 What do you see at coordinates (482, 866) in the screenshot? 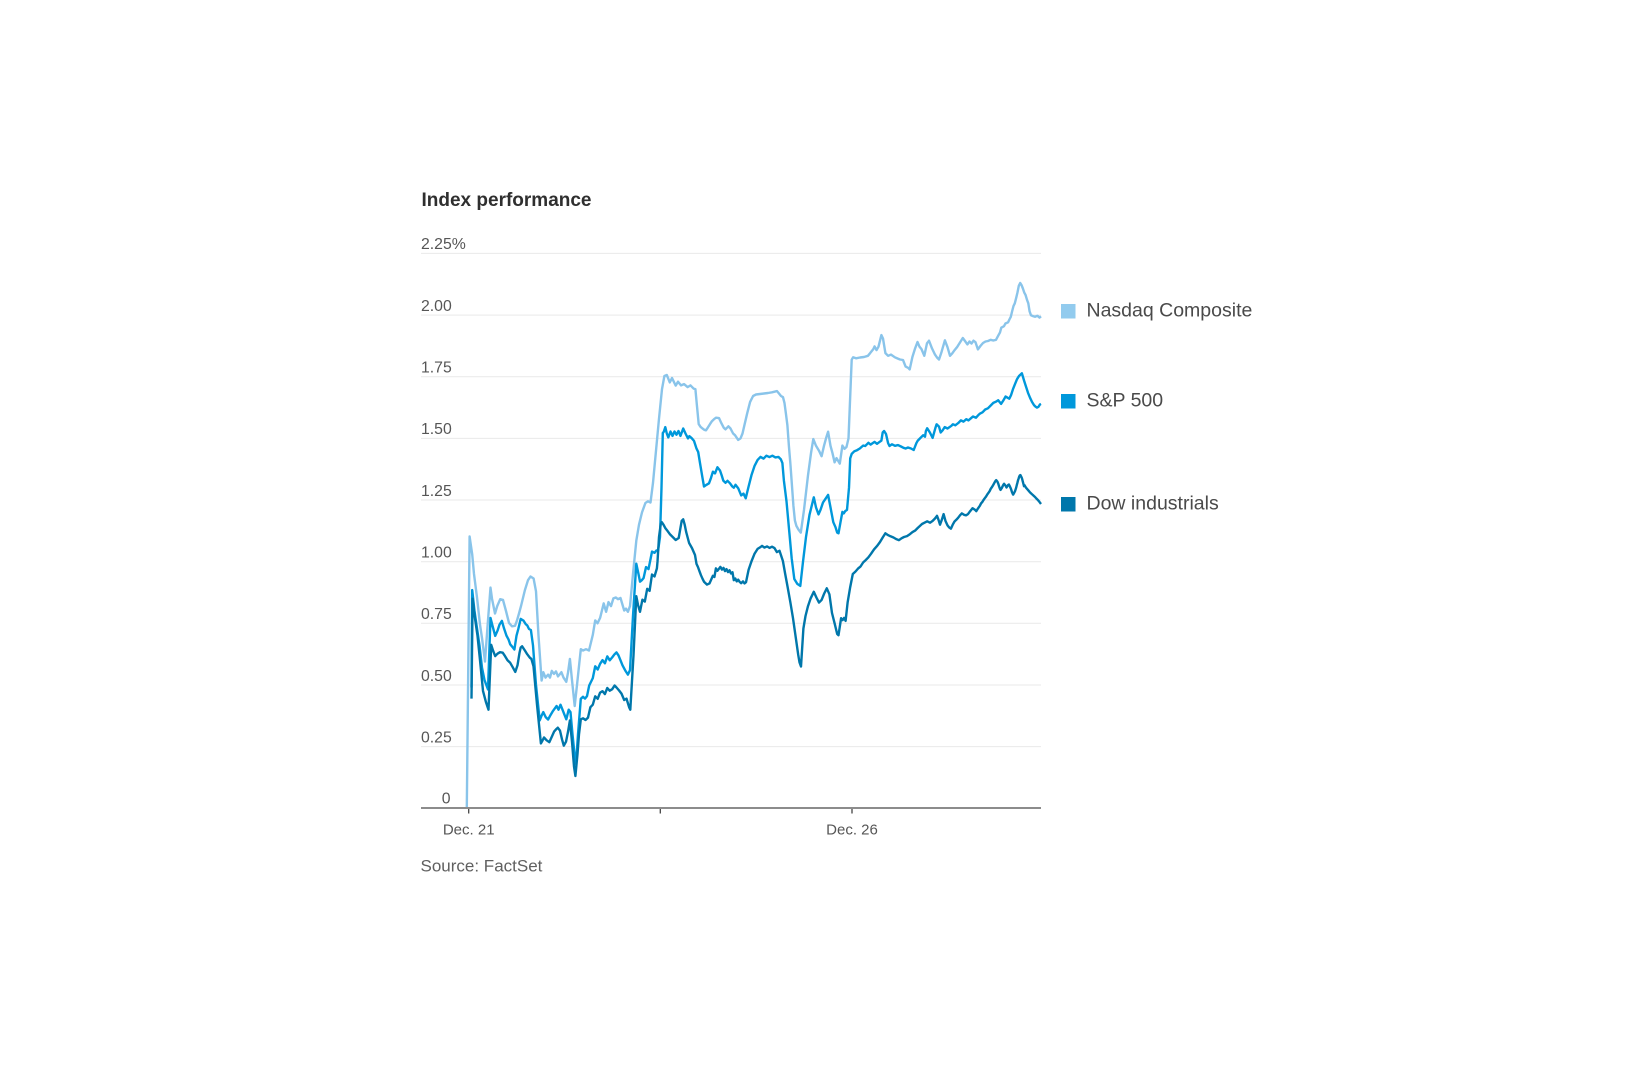
I see `svg-text: Source: FactSet` at bounding box center [482, 866].